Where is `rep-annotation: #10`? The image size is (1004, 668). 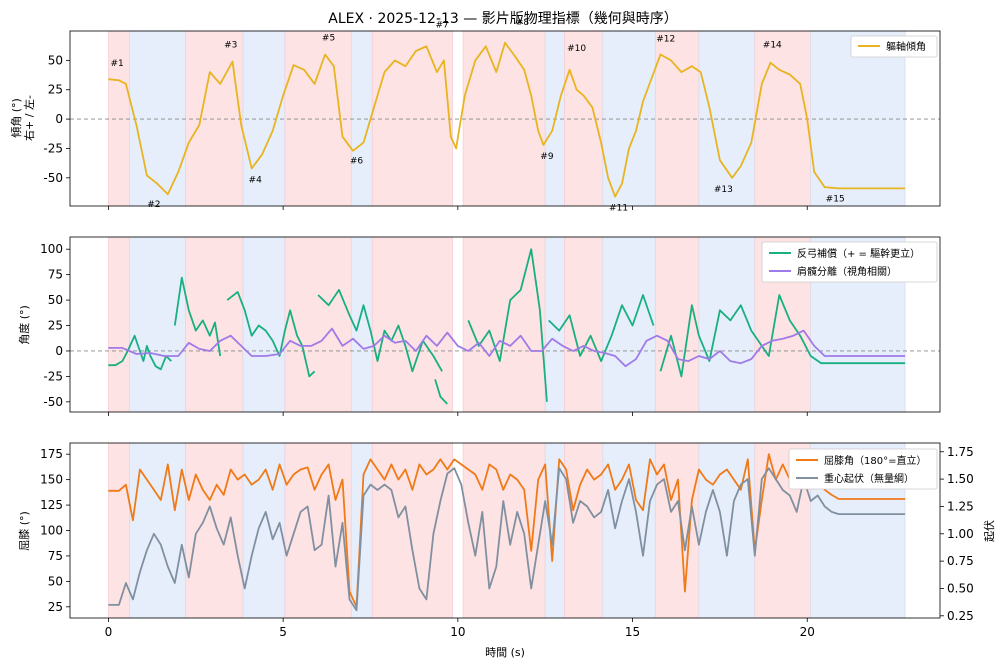
rep-annotation: #10 is located at coordinates (576, 49).